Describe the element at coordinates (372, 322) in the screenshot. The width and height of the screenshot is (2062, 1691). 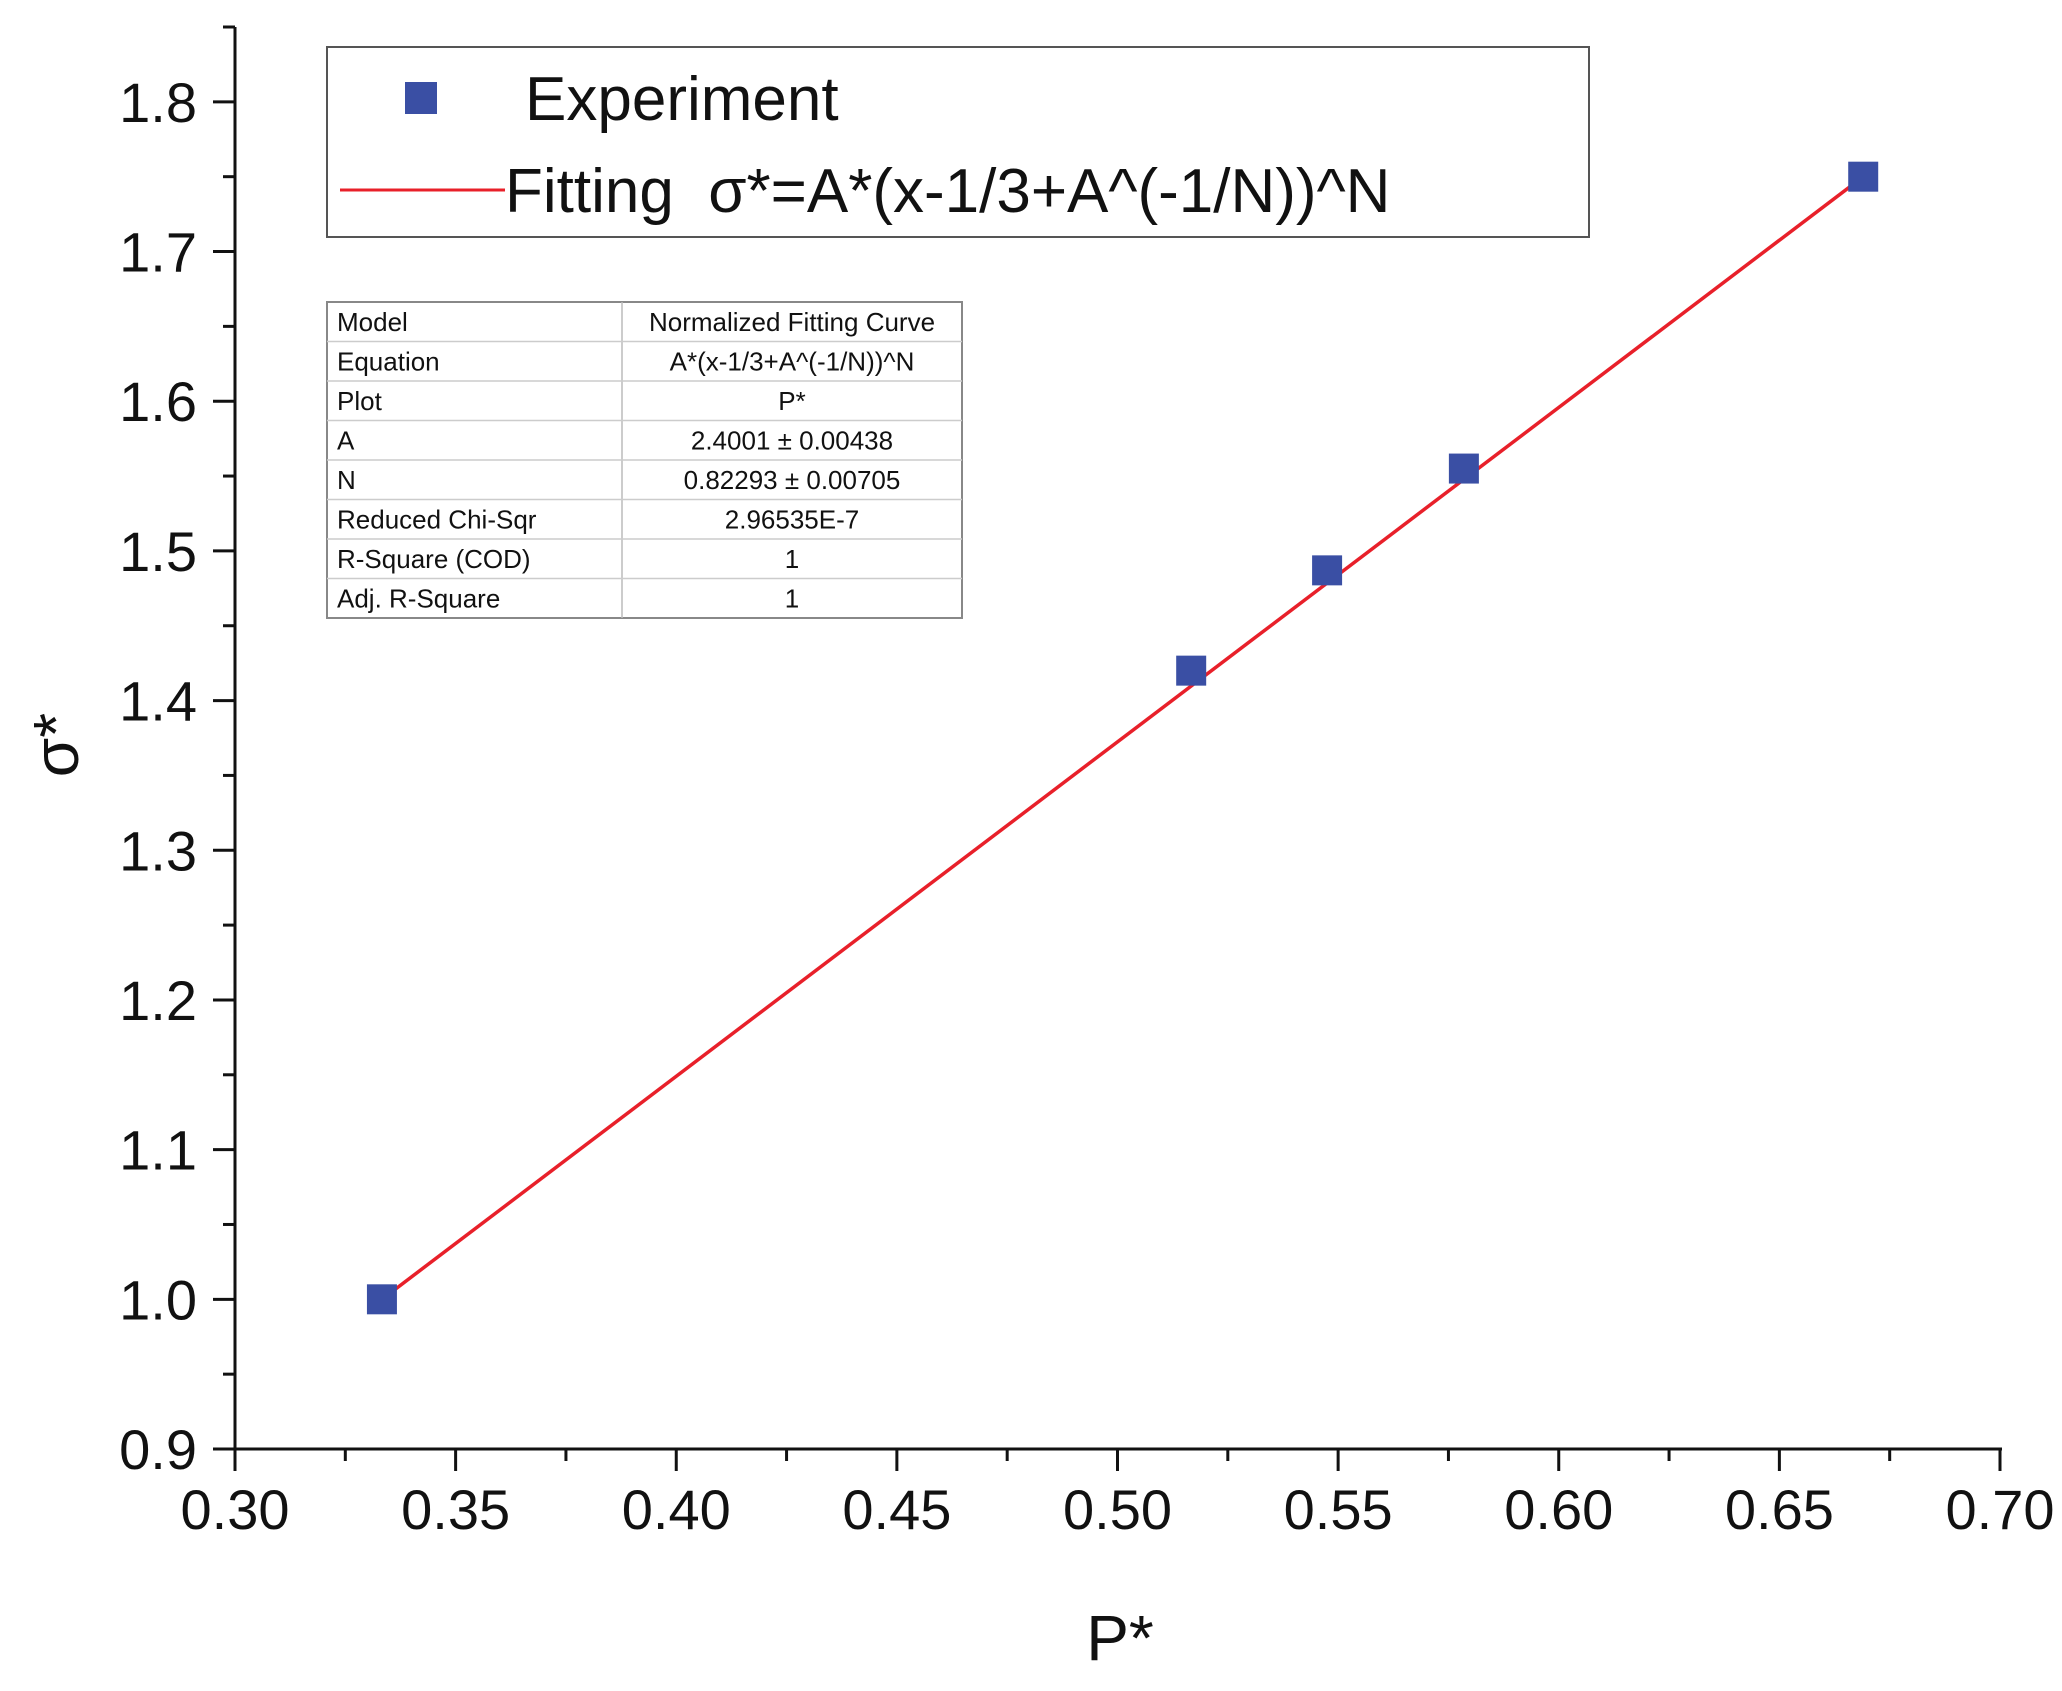
I see `fit-table-param: Model` at that location.